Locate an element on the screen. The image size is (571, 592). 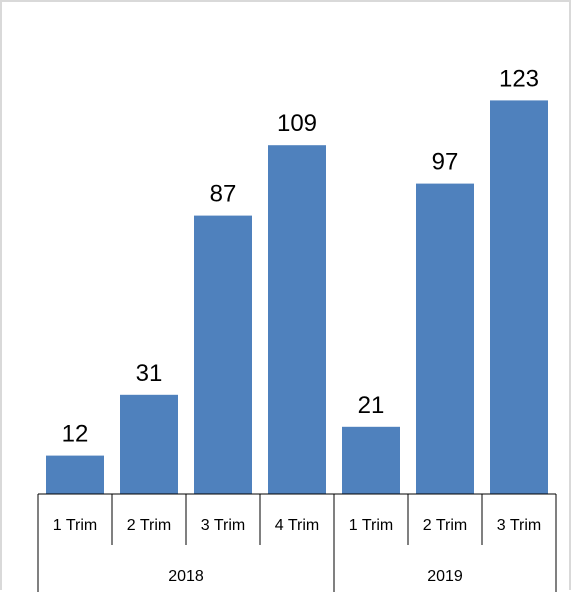
category-label-5: 1 Trim is located at coordinates (371, 525).